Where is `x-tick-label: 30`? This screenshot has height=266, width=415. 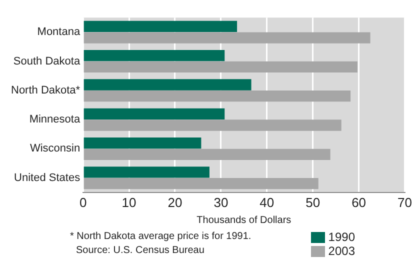 x-tick-label: 30 is located at coordinates (221, 202).